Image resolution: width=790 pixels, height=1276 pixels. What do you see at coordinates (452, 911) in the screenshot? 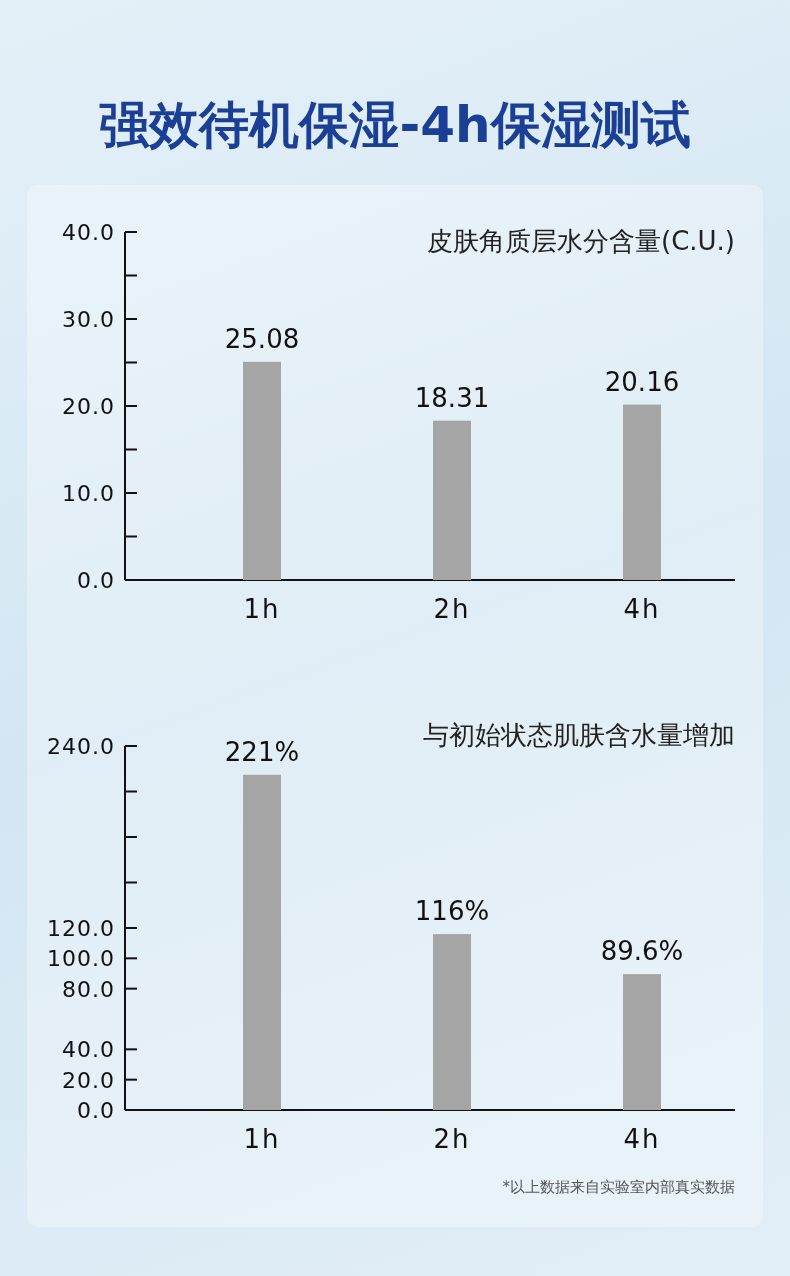
I see `data-label: 116%` at bounding box center [452, 911].